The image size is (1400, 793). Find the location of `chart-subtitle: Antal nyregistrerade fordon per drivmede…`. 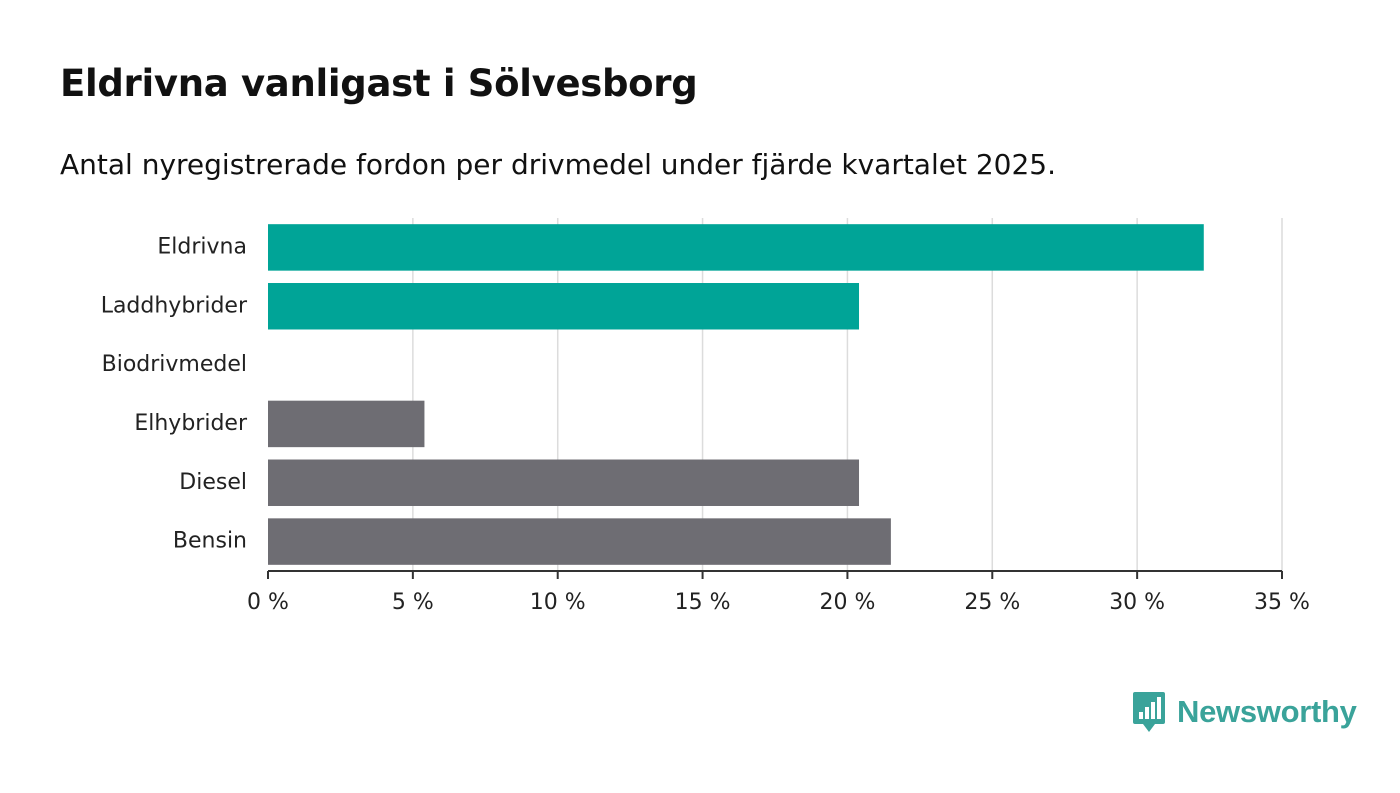

chart-subtitle: Antal nyregistrerade fordon per drivmede… is located at coordinates (558, 164).